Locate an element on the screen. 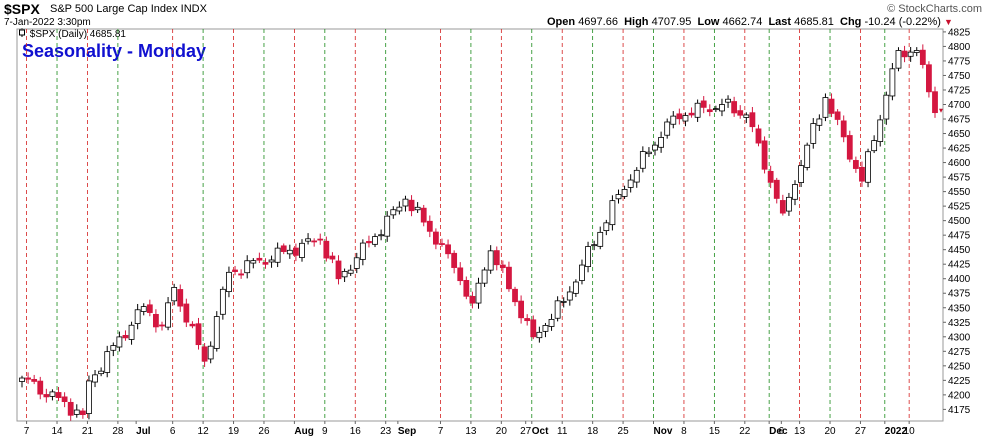 This screenshot has width=990, height=438. y-tick-label: 4825 is located at coordinates (959, 32).